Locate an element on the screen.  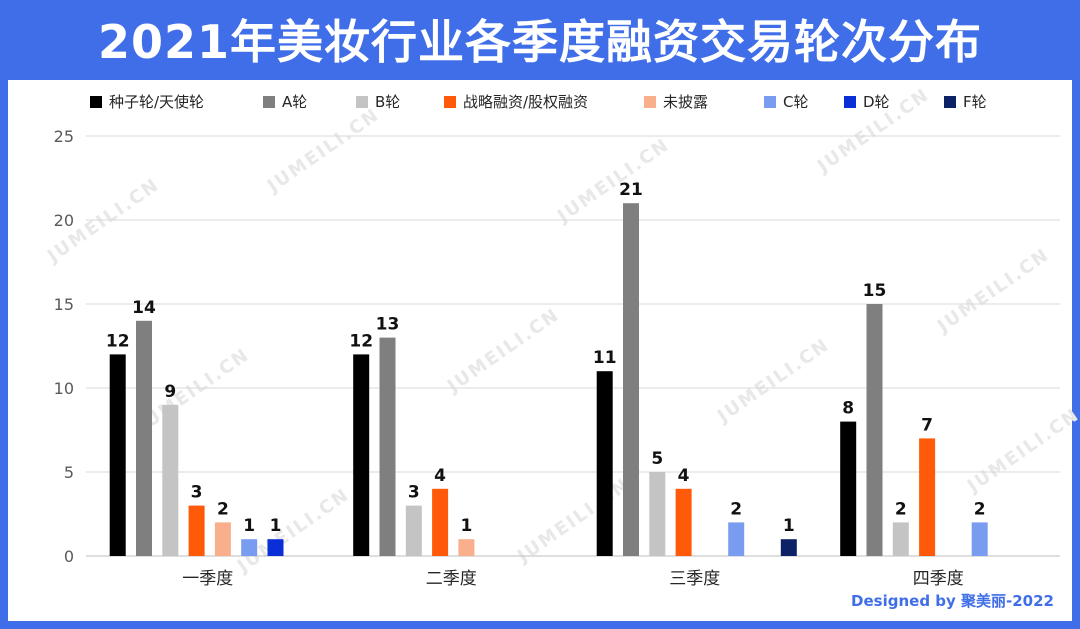
legend-label: C轮 is located at coordinates (795, 102).